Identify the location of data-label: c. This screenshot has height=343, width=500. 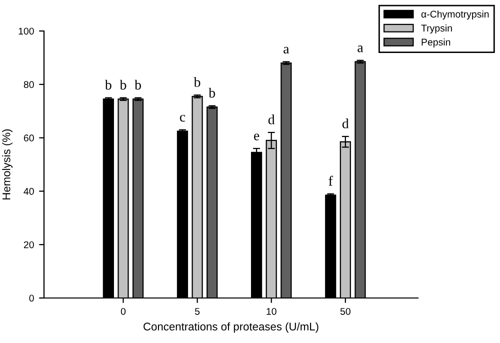
(183, 118).